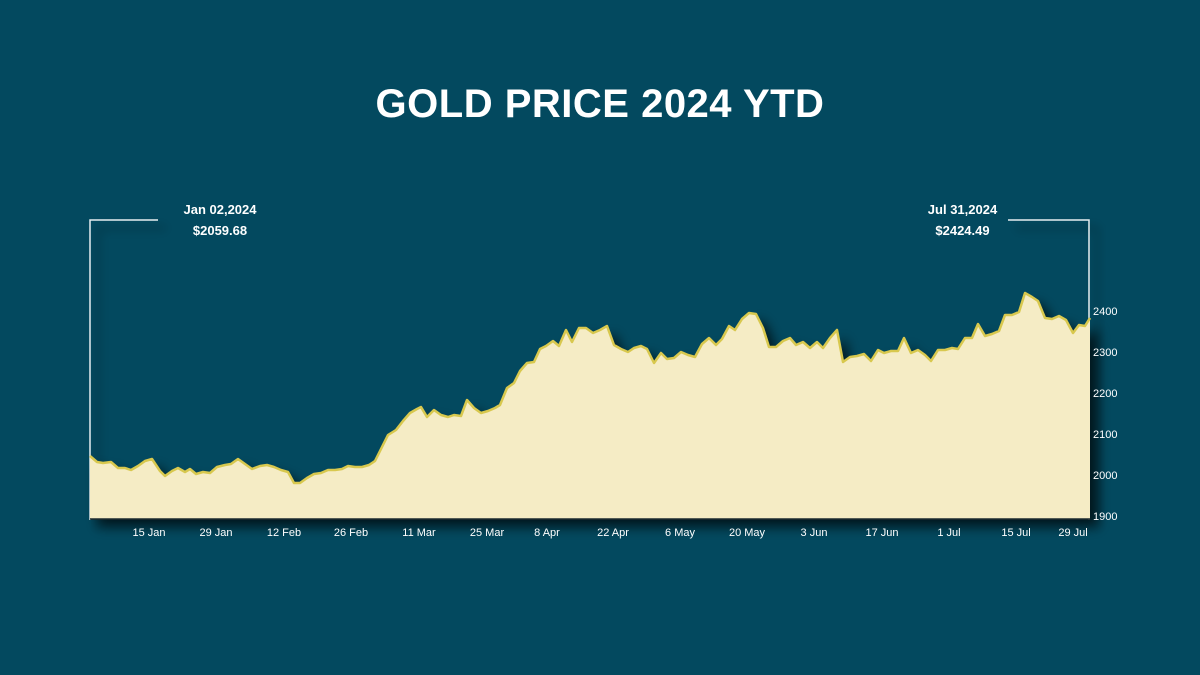 The image size is (1200, 675). What do you see at coordinates (284, 533) in the screenshot?
I see `x-tick: 12 Feb` at bounding box center [284, 533].